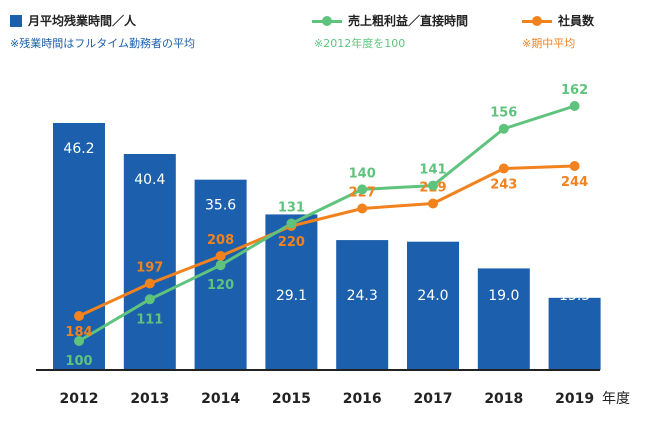 This screenshot has width=660, height=422. I want to click on x-tick-label-2019: 2019, so click(574, 399).